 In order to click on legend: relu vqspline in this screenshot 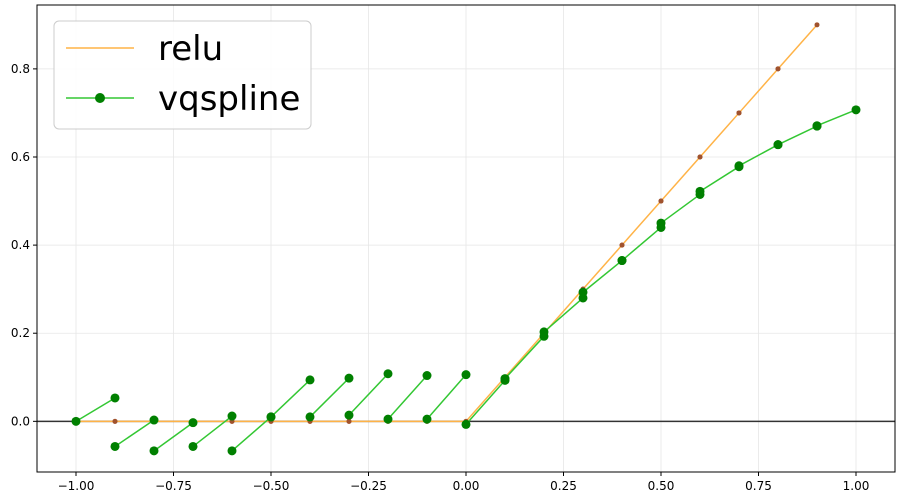, I will do `click(182, 75)`.